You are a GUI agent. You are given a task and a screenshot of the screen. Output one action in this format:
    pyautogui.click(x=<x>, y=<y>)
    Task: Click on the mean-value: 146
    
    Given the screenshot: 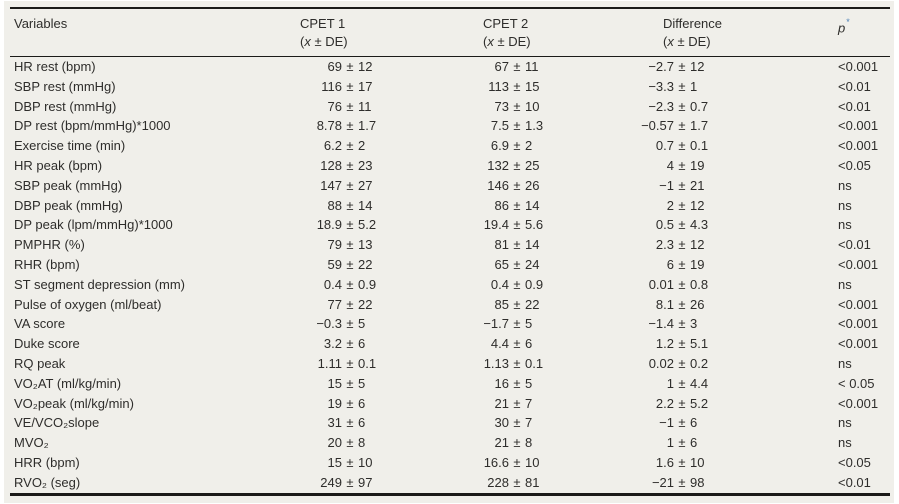 What is the action you would take?
    pyautogui.click(x=498, y=185)
    